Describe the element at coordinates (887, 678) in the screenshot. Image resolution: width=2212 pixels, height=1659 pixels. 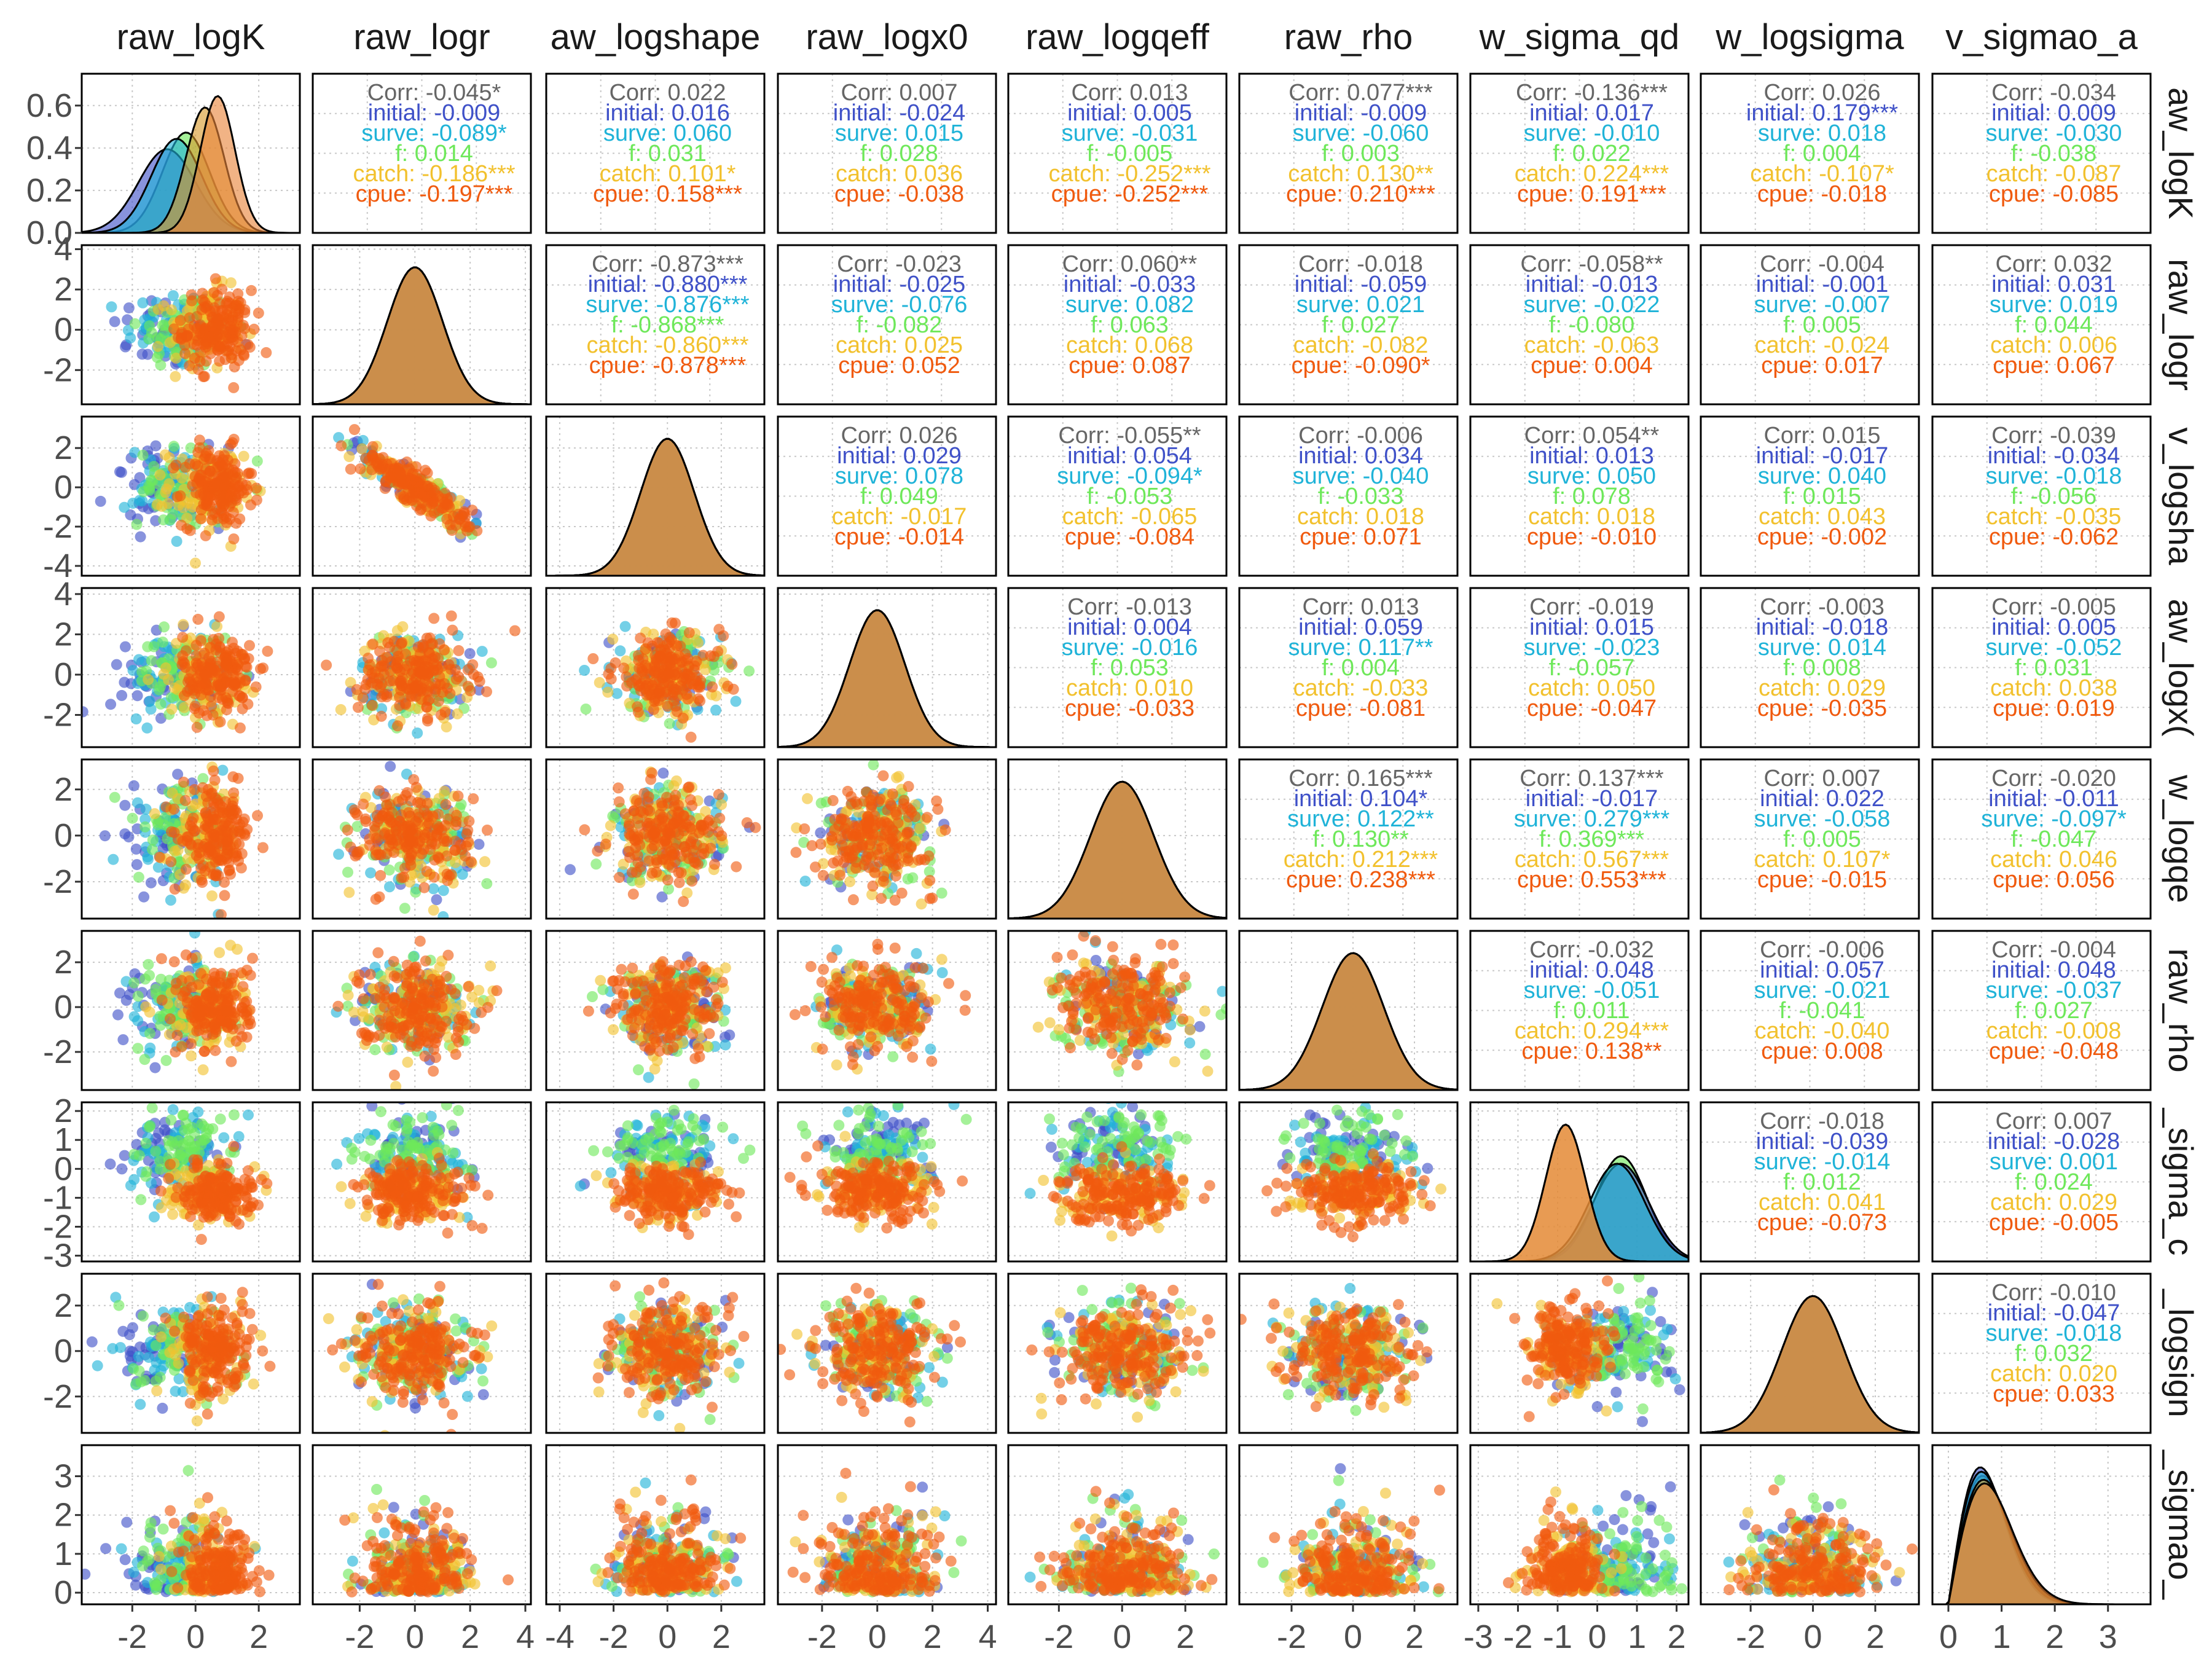
I see `density-curves` at that location.